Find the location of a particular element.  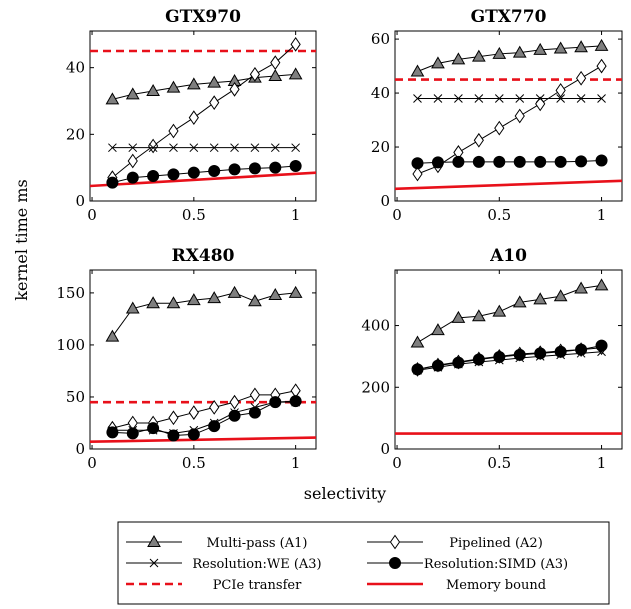

chart-panel-gtx770: GTX770 0 0.5 1 0 20 40 60 is located at coordinates (497, 115).